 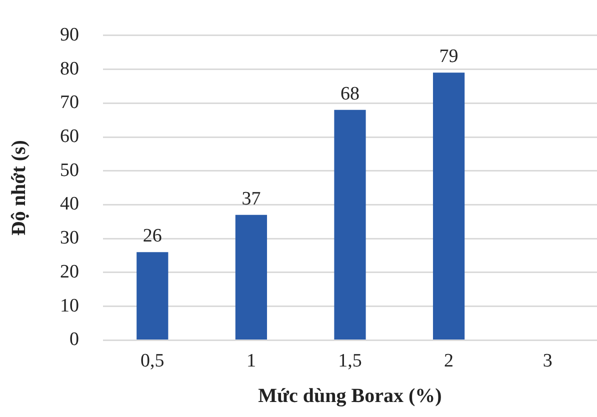 What do you see at coordinates (69, 136) in the screenshot?
I see `y-tick-label: 60` at bounding box center [69, 136].